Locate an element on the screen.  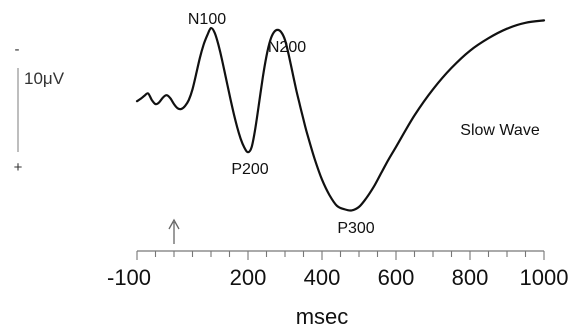
scale-positive-sign: + is located at coordinates (18, 167).